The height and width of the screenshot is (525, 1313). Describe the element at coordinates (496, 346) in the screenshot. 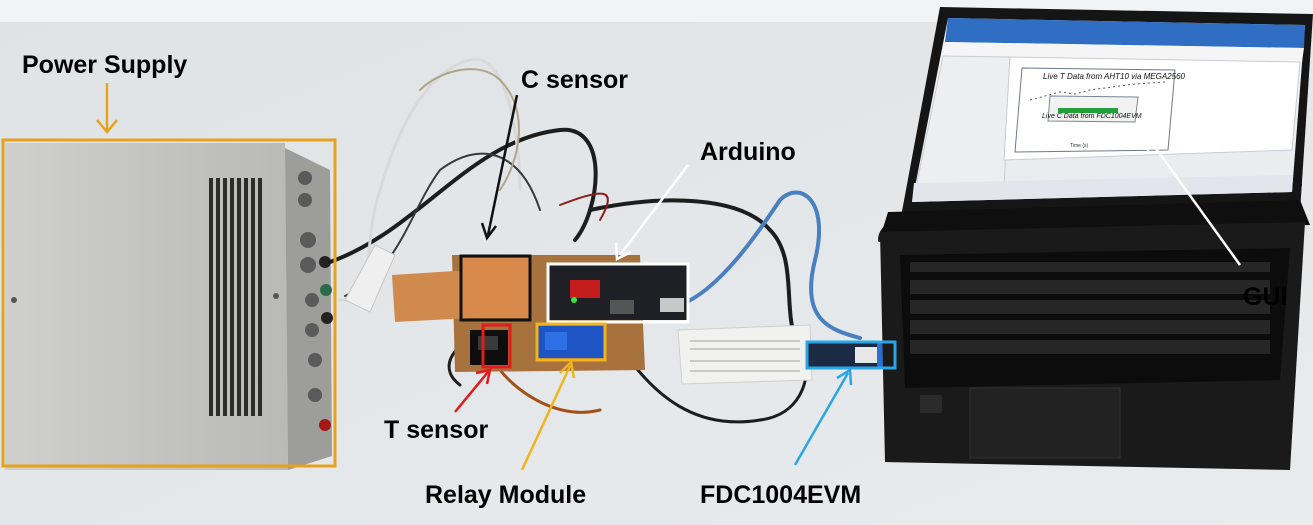

I see `t-sensor-box` at that location.